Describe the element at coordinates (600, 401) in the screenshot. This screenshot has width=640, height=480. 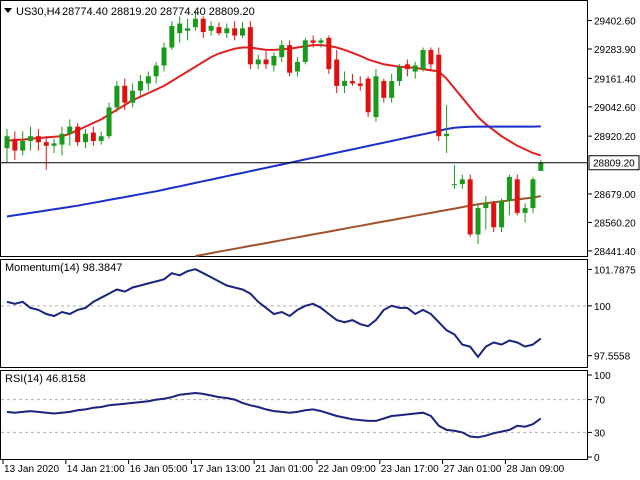
I see `y-tick-label: 70` at that location.